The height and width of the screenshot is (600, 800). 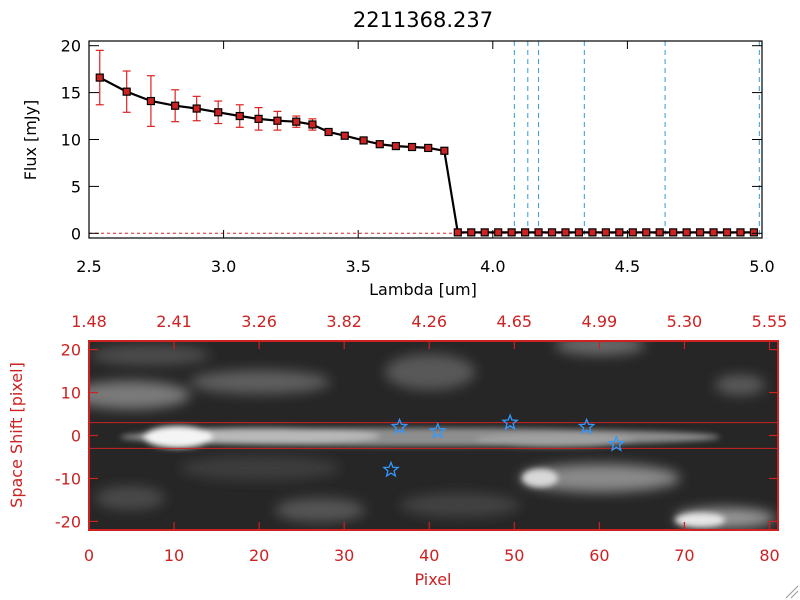 What do you see at coordinates (514, 321) in the screenshot?
I see `top-x-tick-label: 4.65` at bounding box center [514, 321].